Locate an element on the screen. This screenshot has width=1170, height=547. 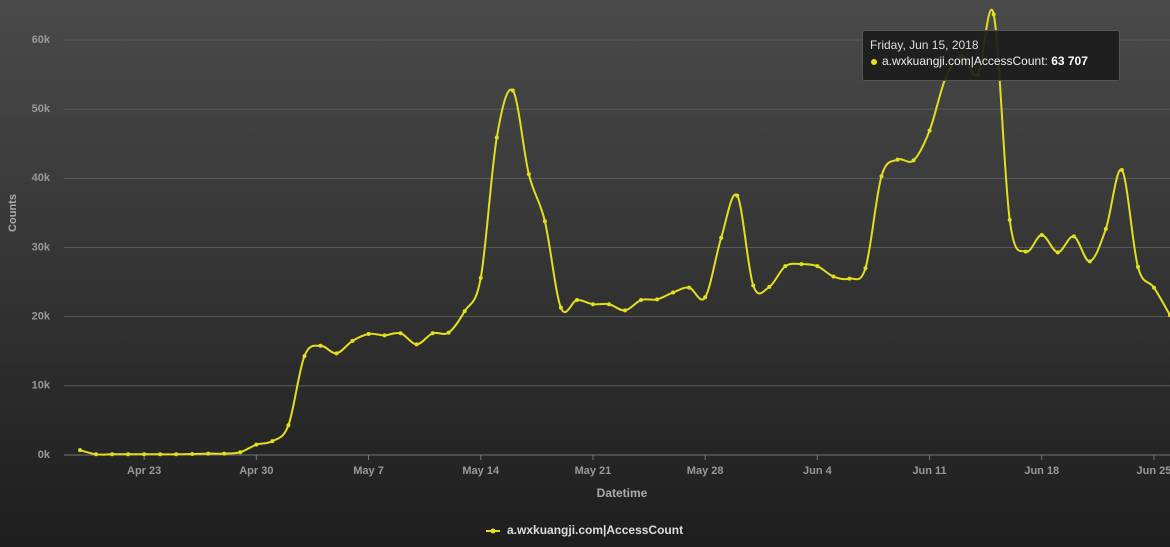
legend-label: a.wxkuangji.com|AccessCount is located at coordinates (595, 530).